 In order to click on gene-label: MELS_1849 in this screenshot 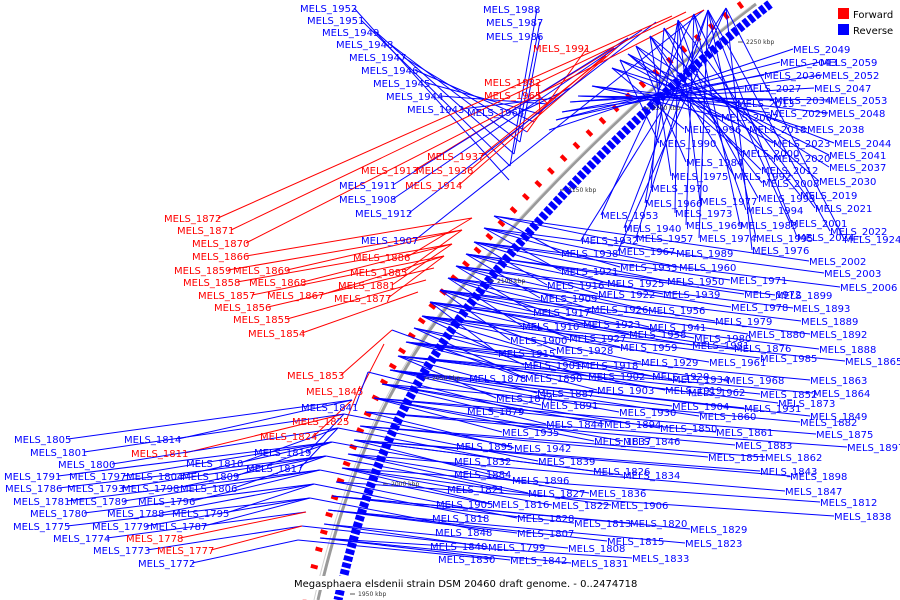, I will do `click(838, 417)`.